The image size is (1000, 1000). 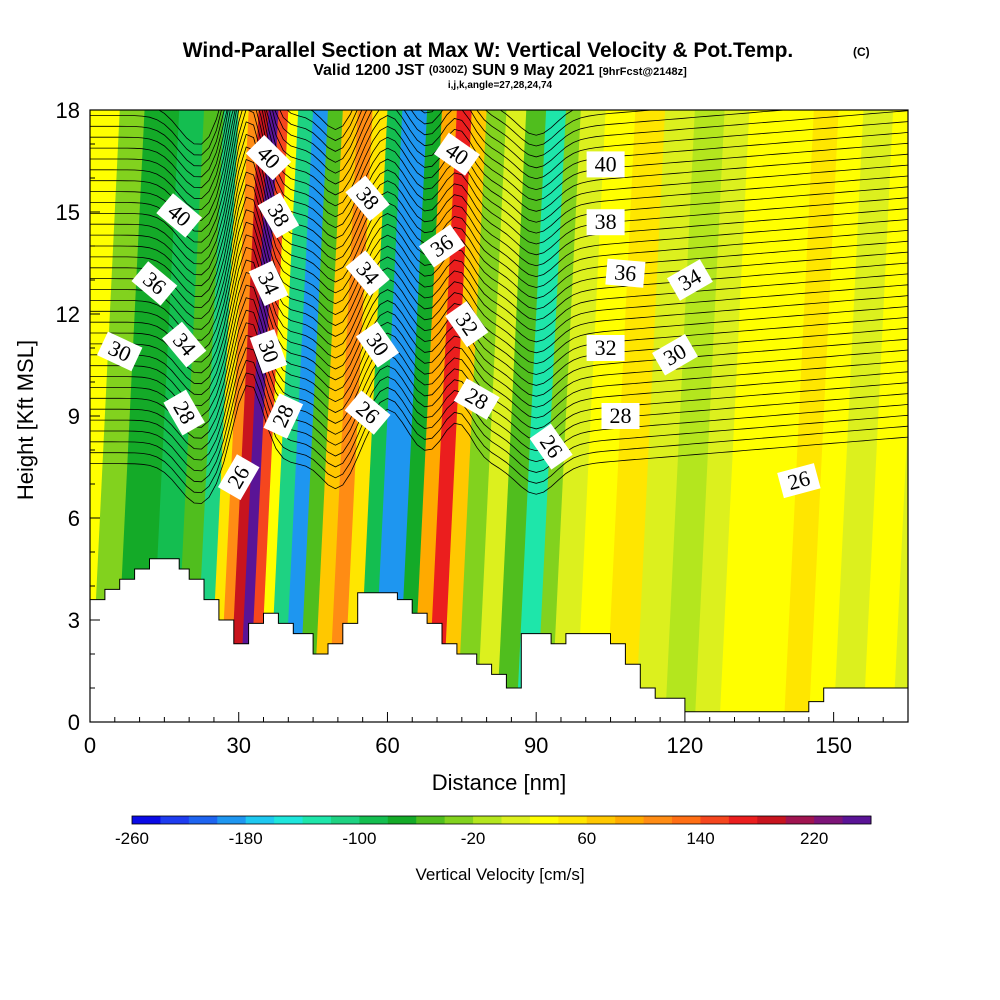 What do you see at coordinates (448, 70) in the screenshot?
I see `valid-zulu: (0300Z)` at bounding box center [448, 70].